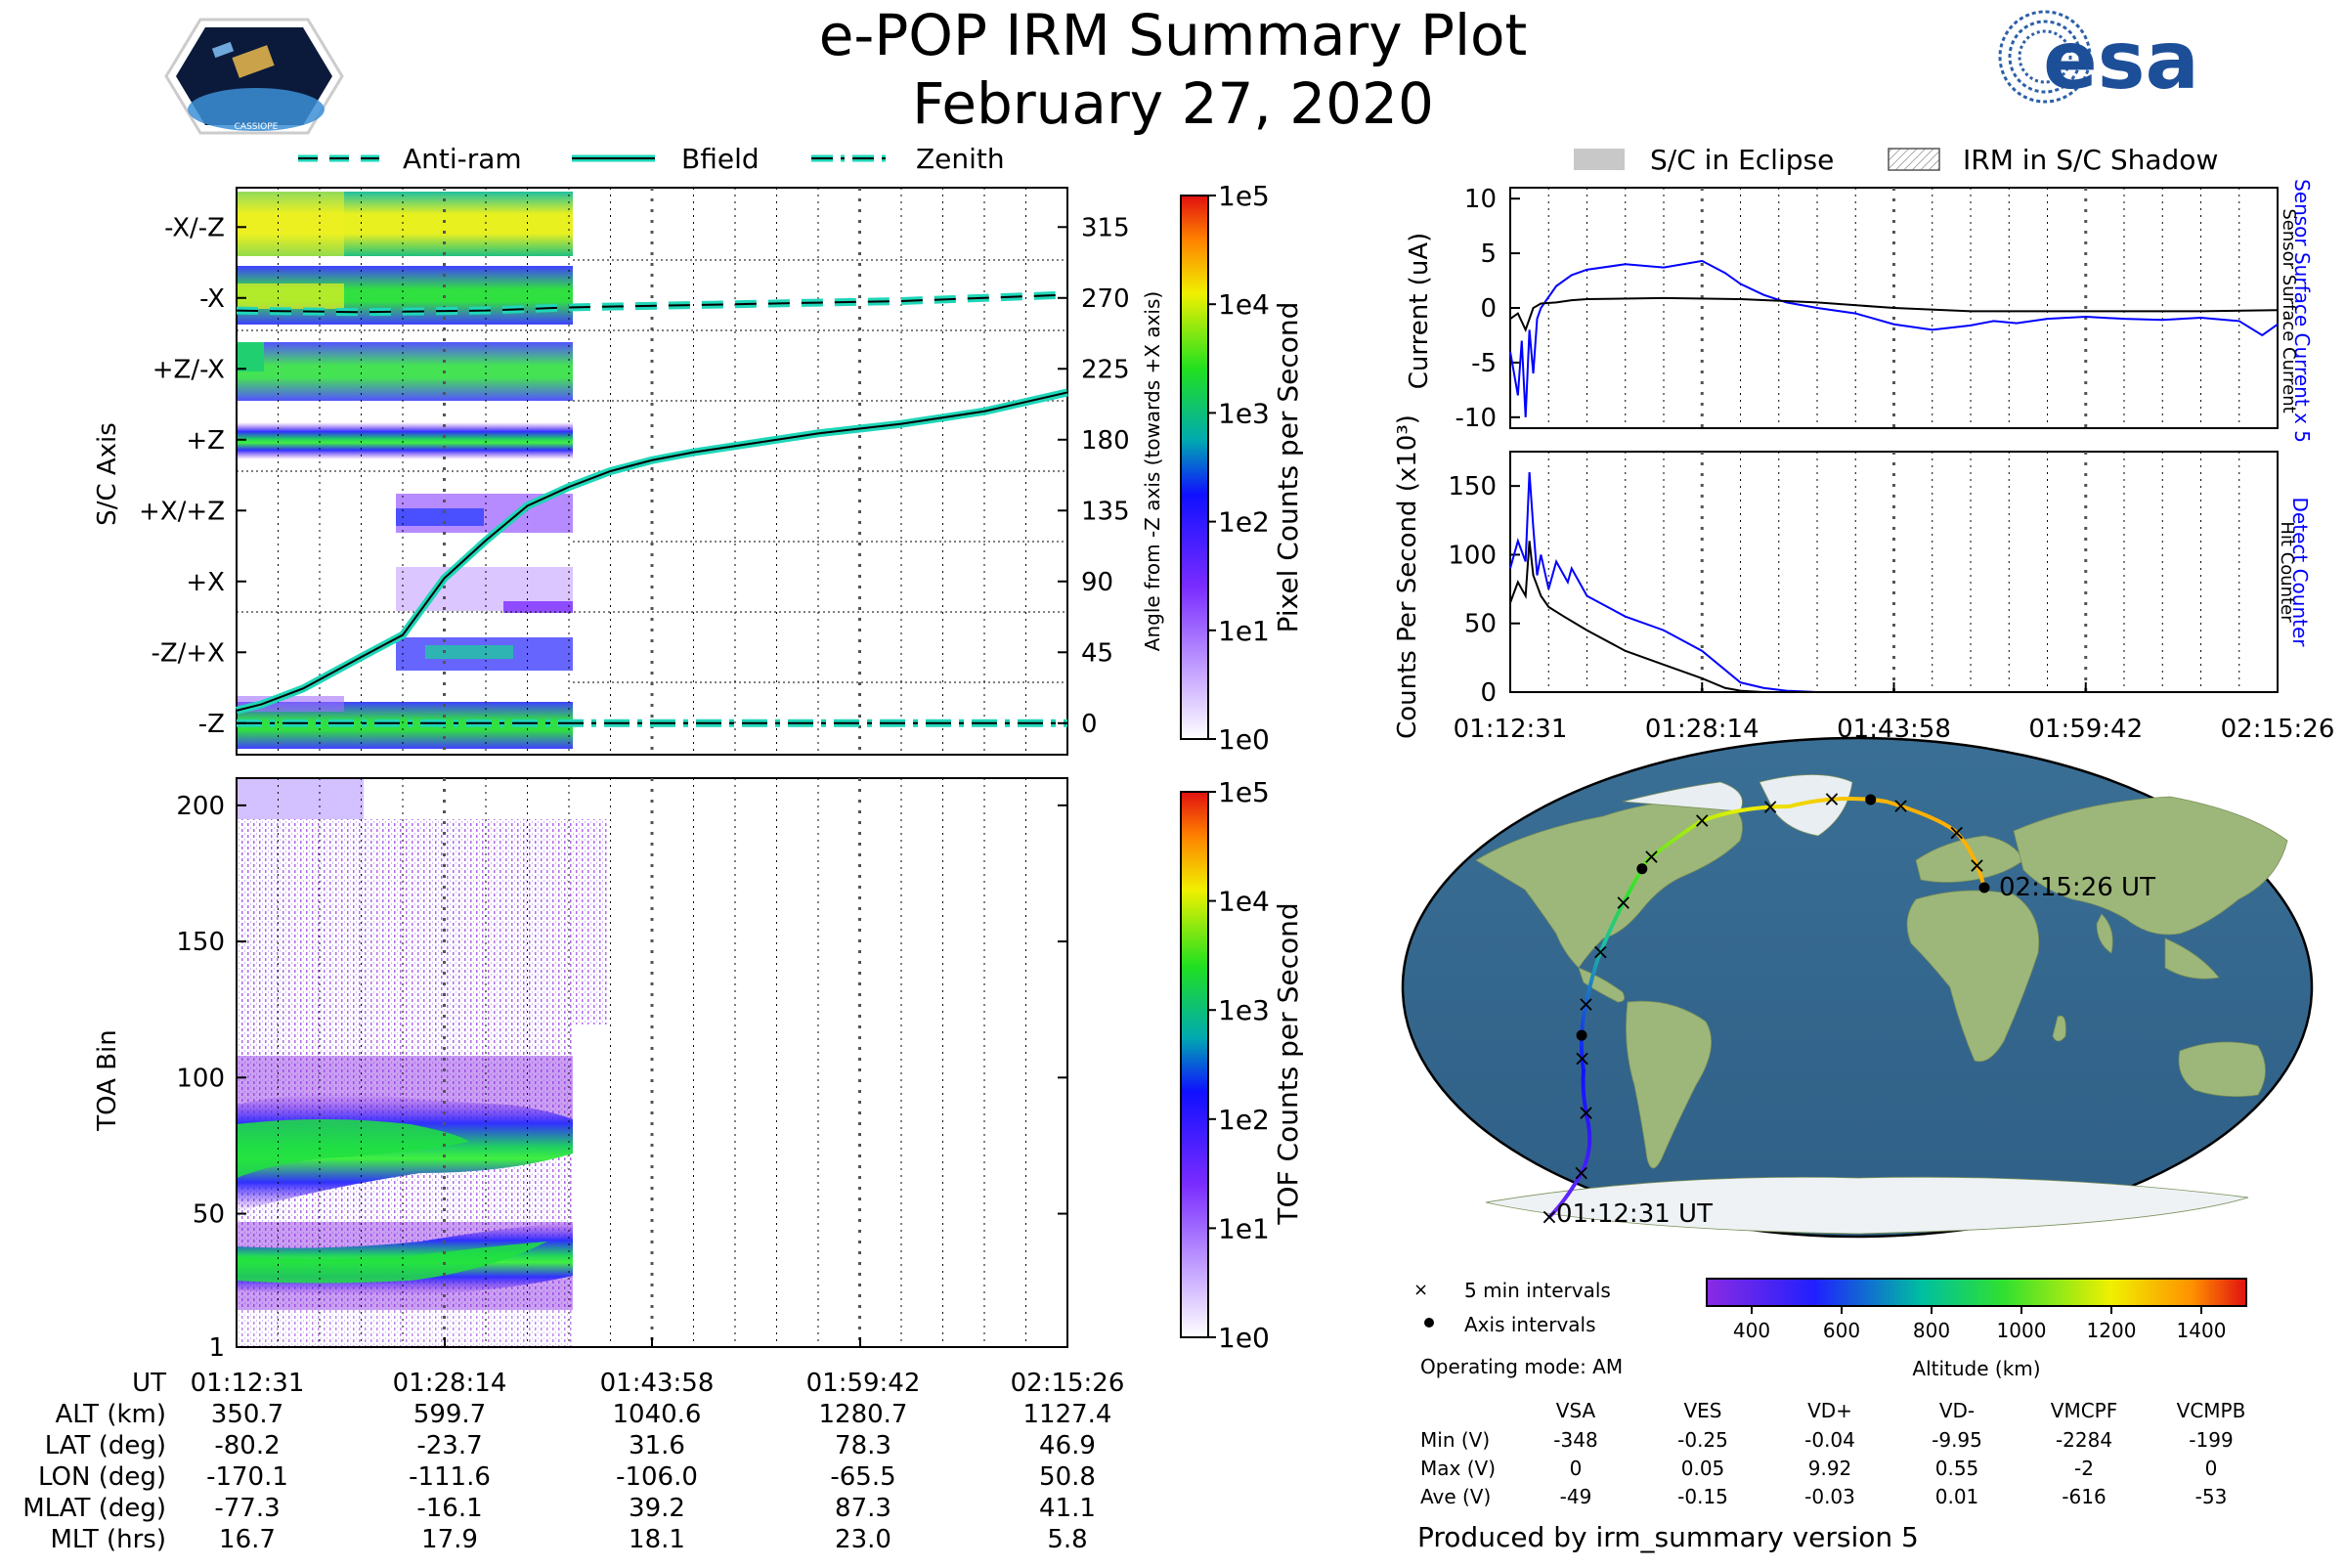 The height and width of the screenshot is (1568, 2346). I want to click on voltage-cell: -0.25, so click(1703, 1440).